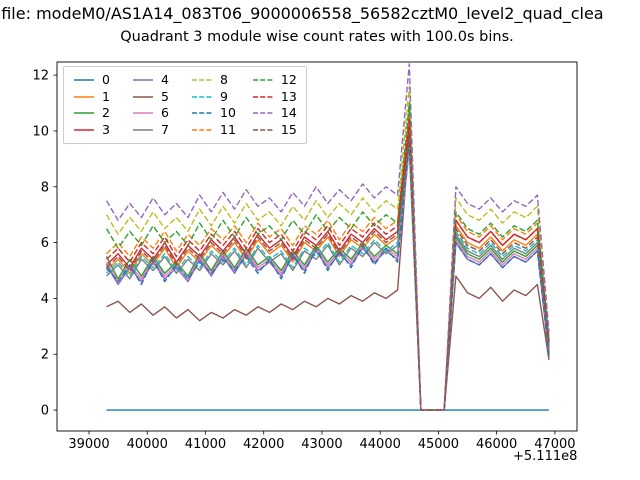  I want to click on legend-item-1: 1, so click(94, 97).